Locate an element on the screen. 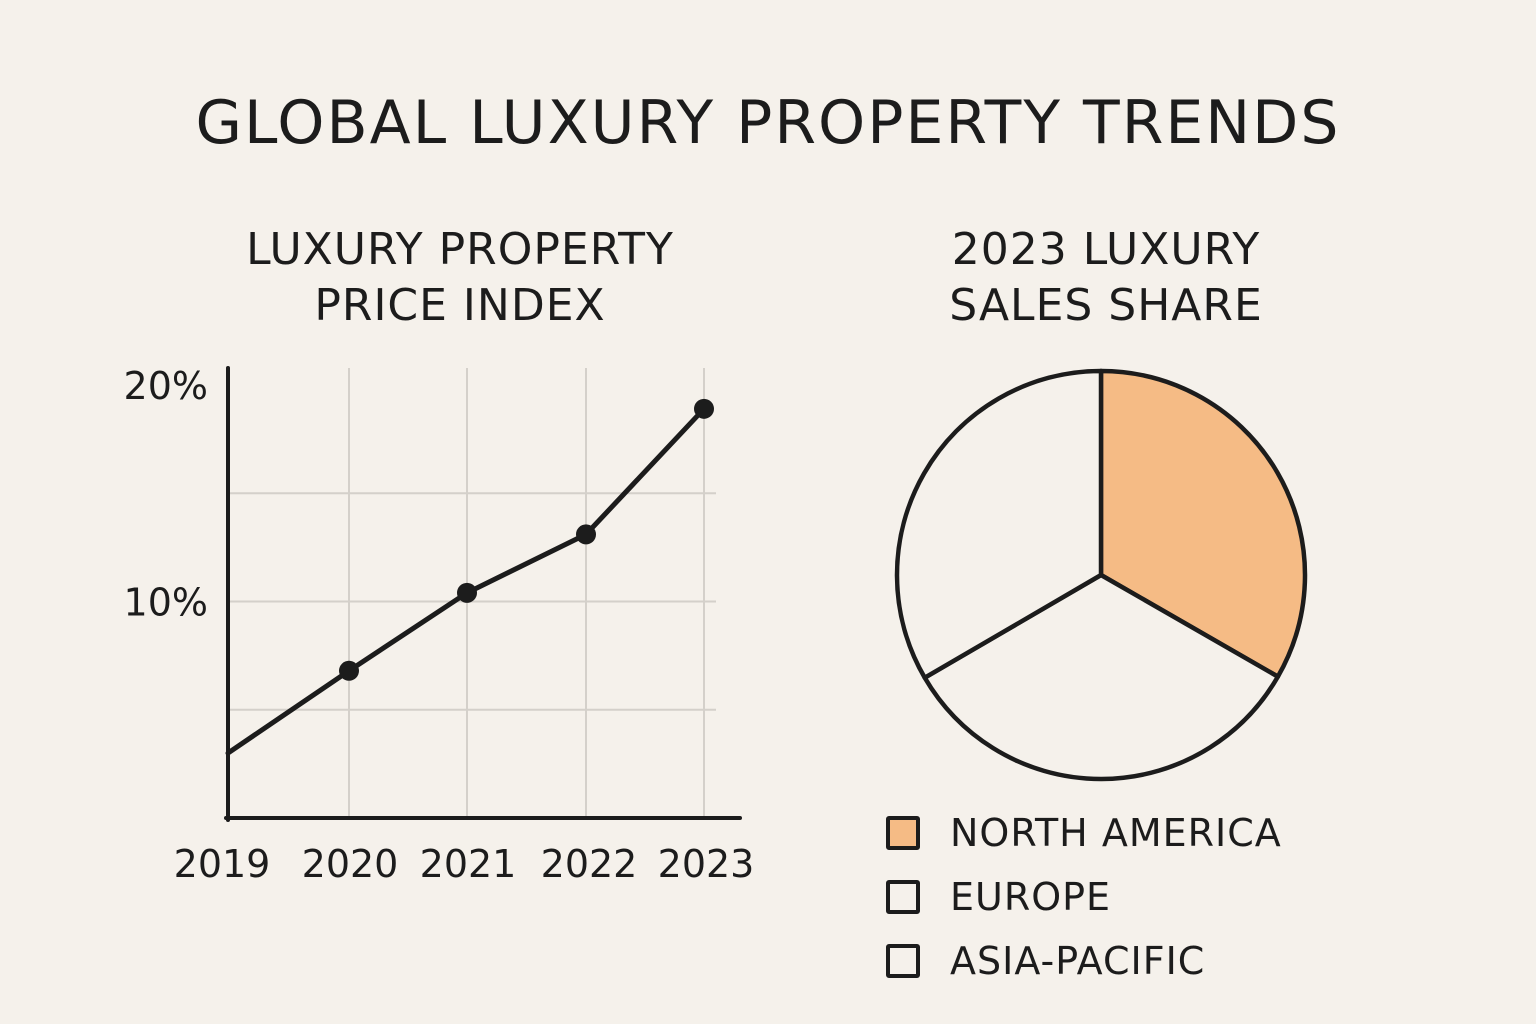  x-tick-label-2019: 2019 is located at coordinates (222, 864).